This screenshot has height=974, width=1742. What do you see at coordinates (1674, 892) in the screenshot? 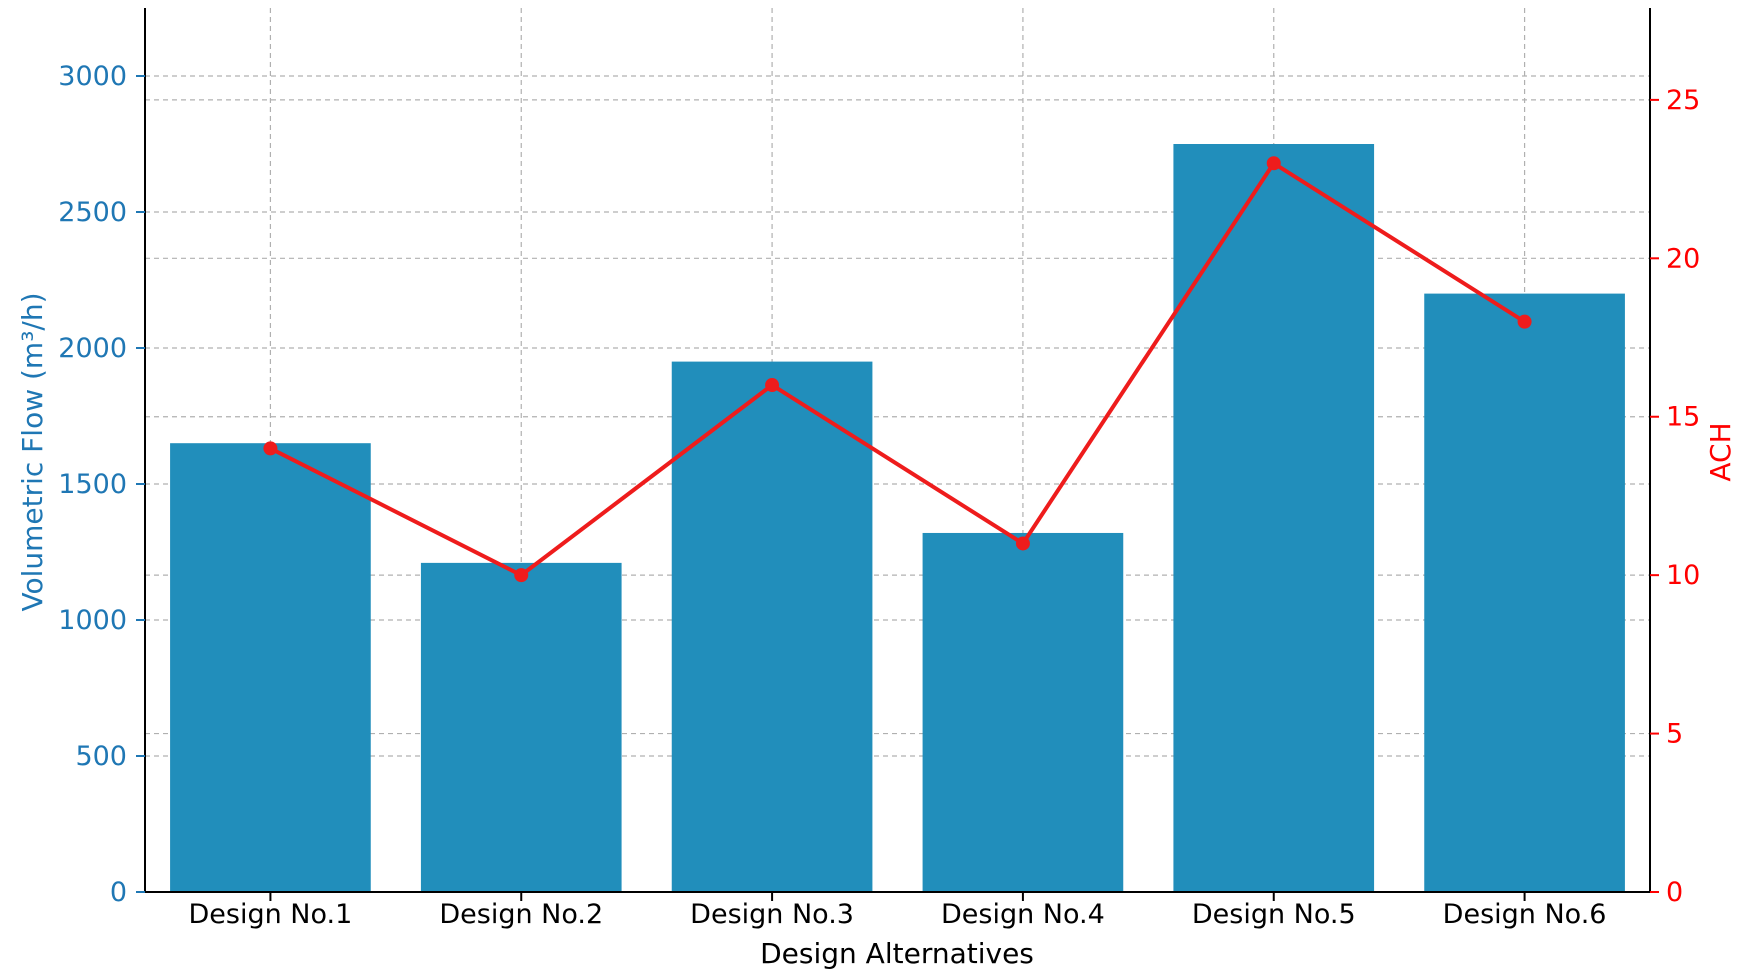
I see `right-tick-label: 0` at bounding box center [1674, 892].